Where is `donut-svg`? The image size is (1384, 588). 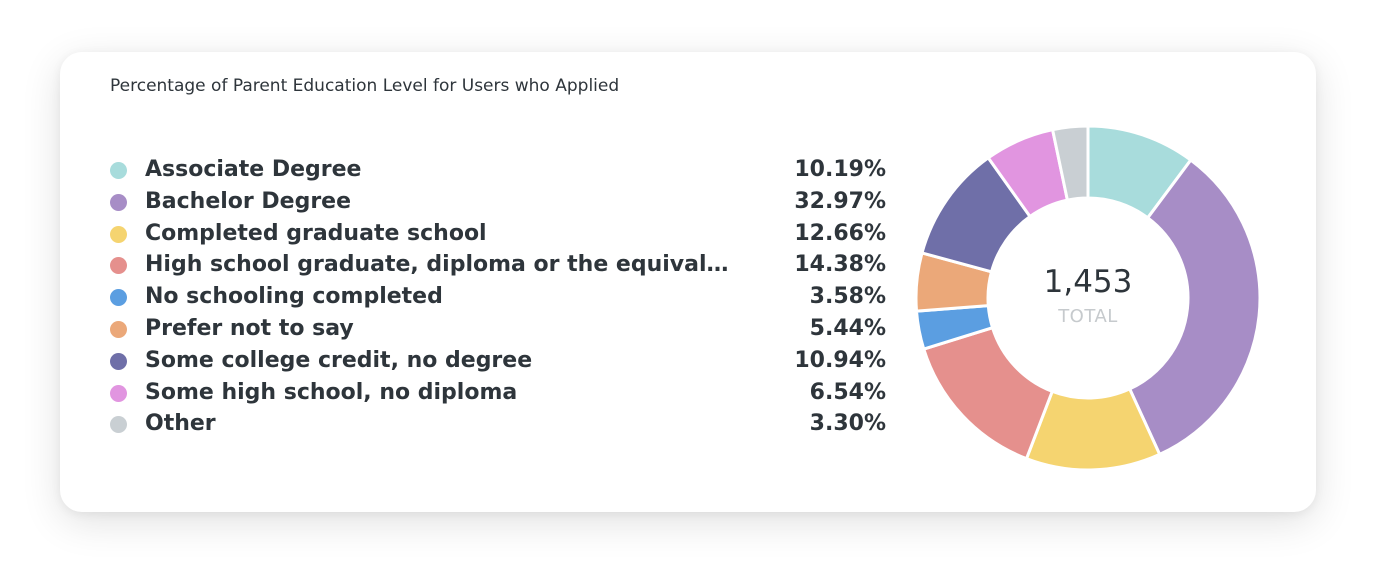 donut-svg is located at coordinates (1088, 298).